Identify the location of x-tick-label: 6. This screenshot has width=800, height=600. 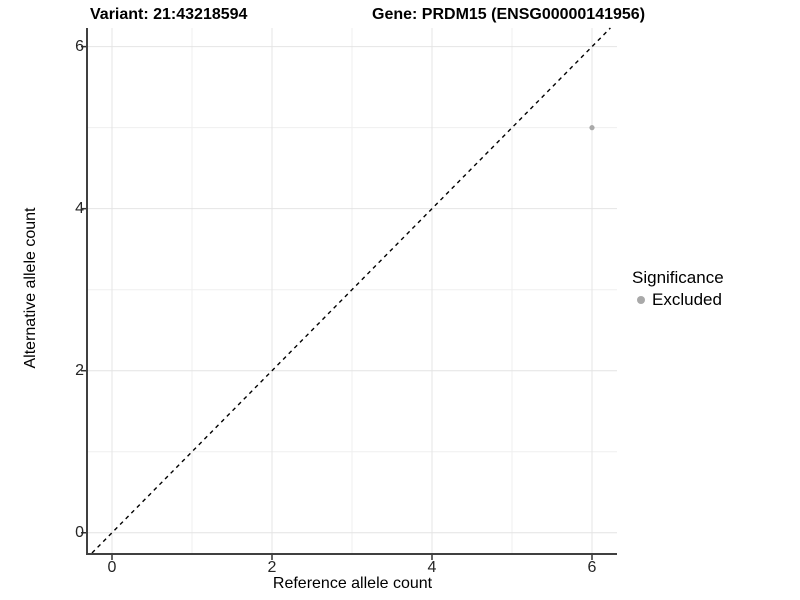
(592, 567).